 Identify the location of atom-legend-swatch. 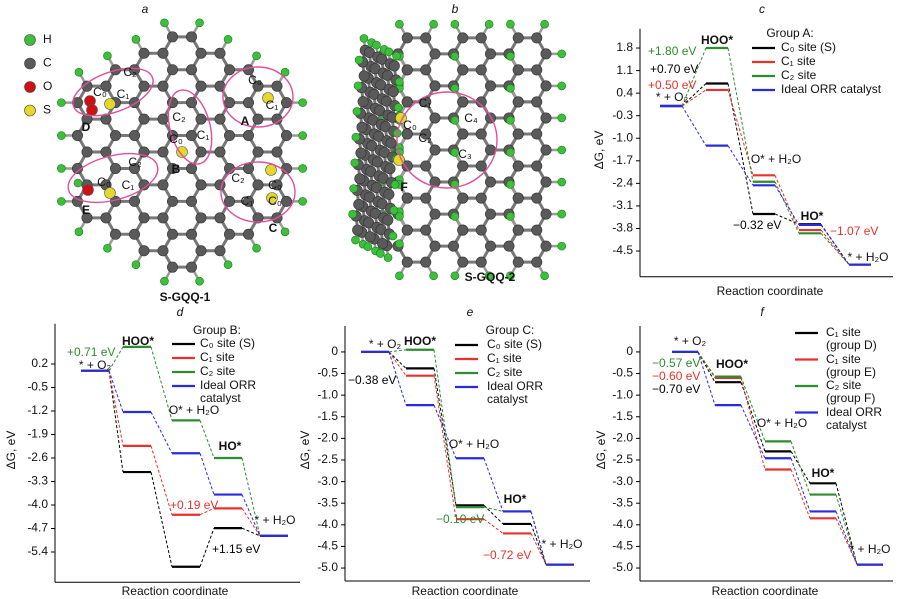
(30, 40).